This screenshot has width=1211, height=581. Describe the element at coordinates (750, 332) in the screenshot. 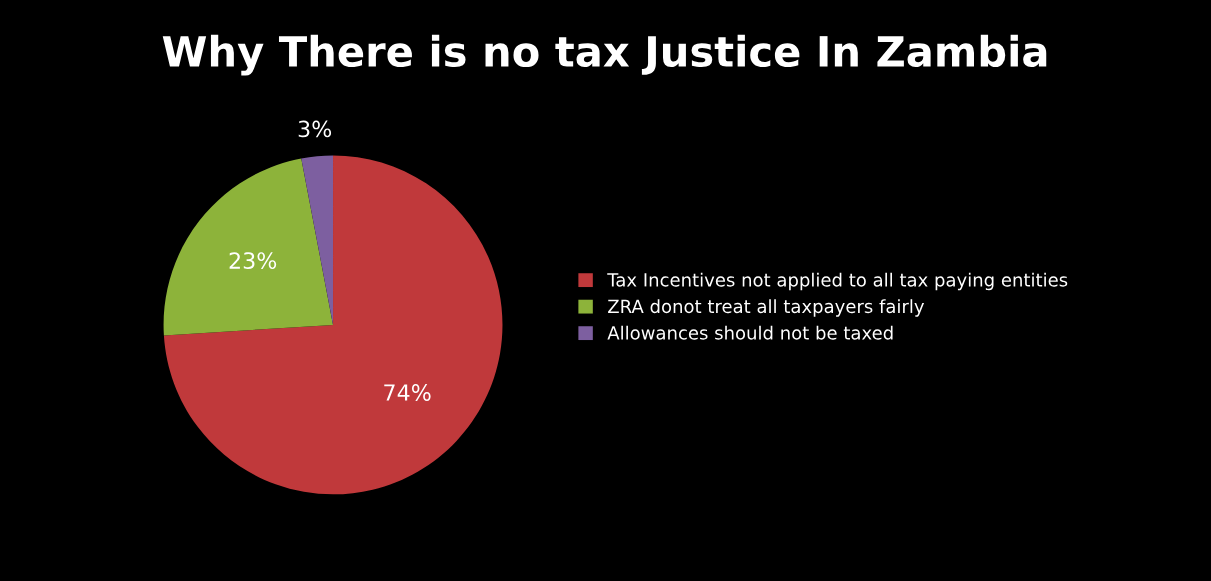

I see `legend-label: Allowances should not be taxed` at that location.